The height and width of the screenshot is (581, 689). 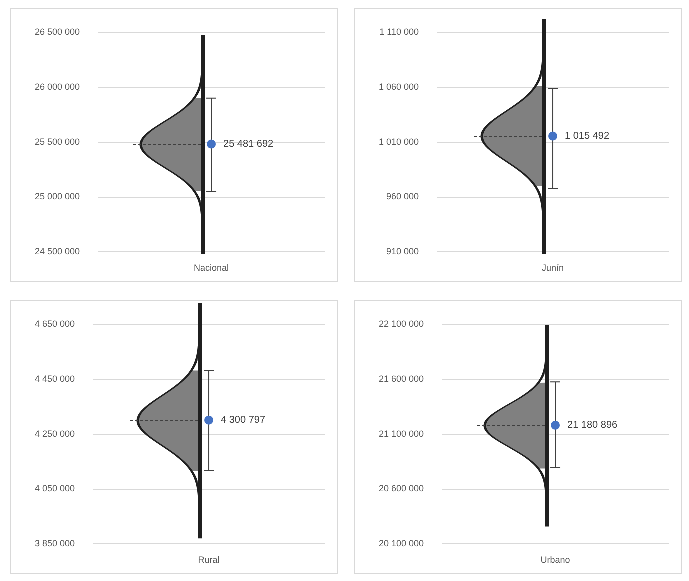 What do you see at coordinates (209, 560) in the screenshot?
I see `x-tick-label: Rural` at bounding box center [209, 560].